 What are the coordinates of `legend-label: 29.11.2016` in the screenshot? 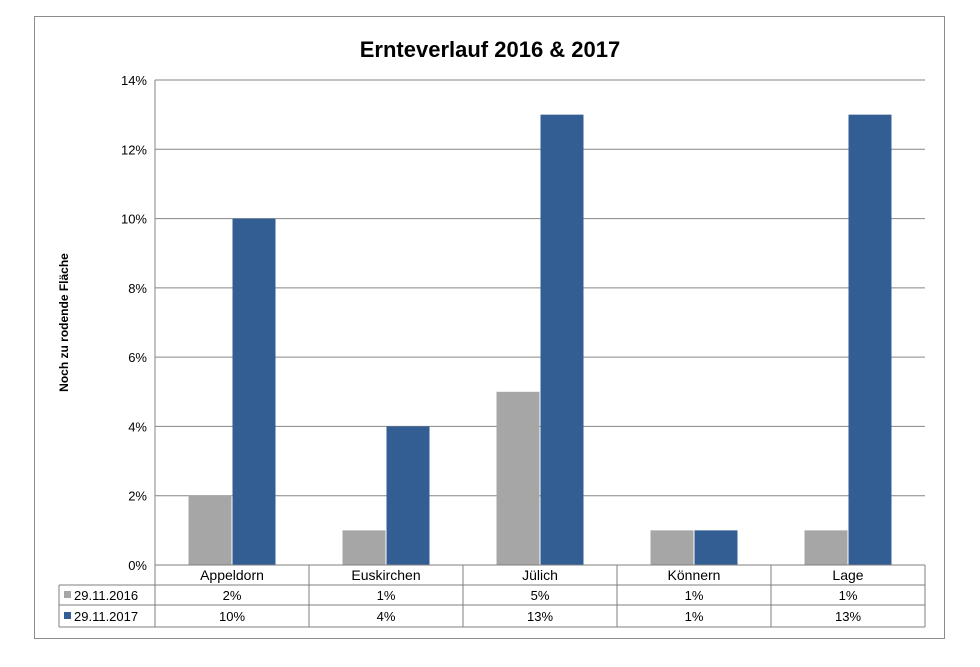 It's located at (106, 595).